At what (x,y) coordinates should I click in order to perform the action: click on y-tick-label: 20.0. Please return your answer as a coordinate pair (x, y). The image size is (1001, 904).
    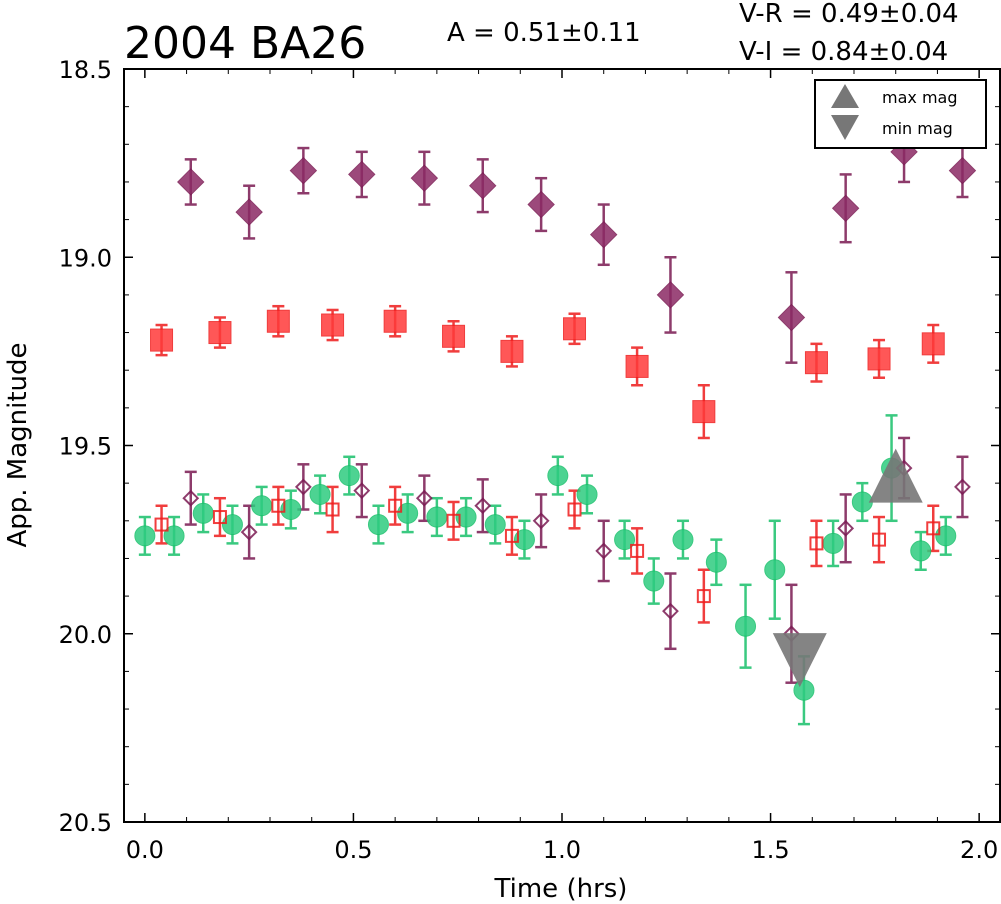
    Looking at the image, I should click on (85, 635).